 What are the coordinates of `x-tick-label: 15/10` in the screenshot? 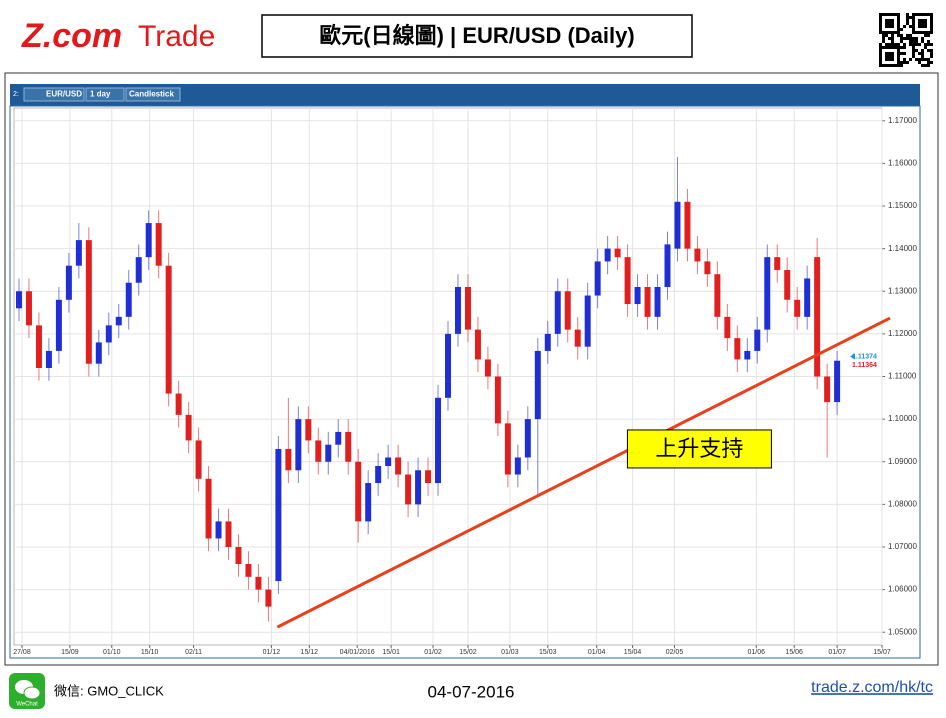 It's located at (150, 652).